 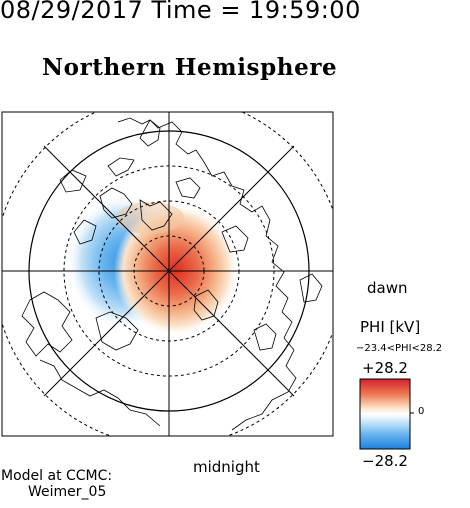 What do you see at coordinates (390, 327) in the screenshot?
I see `colorbar-quantity-label: PHI [kV]` at bounding box center [390, 327].